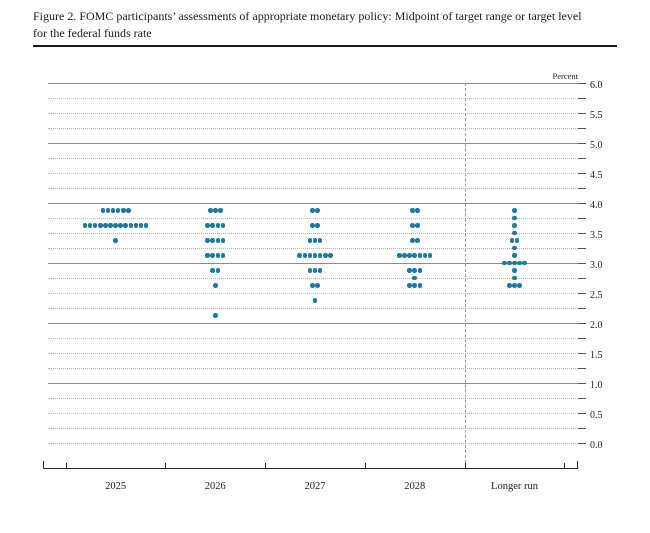 This screenshot has height=533, width=650. Describe the element at coordinates (596, 385) in the screenshot. I see `y-axis-tick-label: 1.0` at that location.